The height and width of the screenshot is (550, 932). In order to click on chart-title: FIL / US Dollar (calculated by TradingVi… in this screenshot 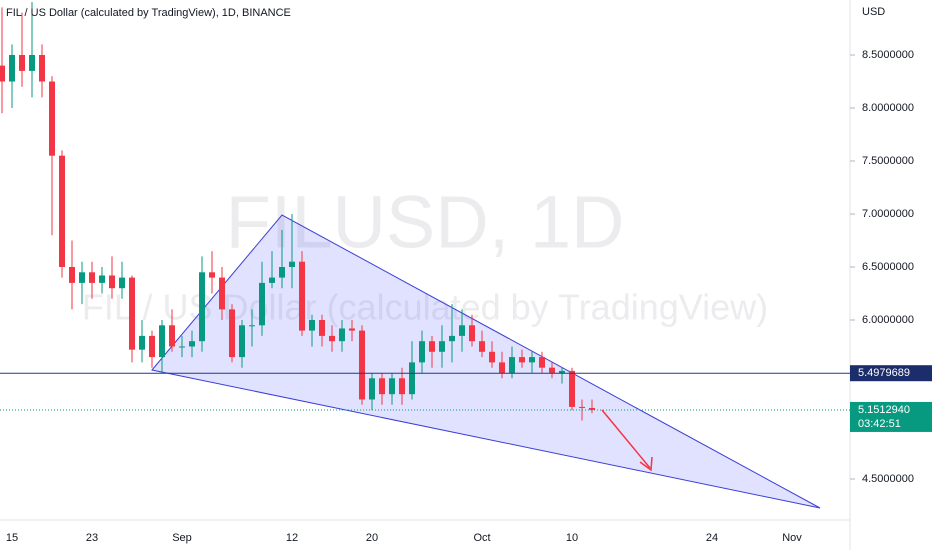, I will do `click(148, 13)`.